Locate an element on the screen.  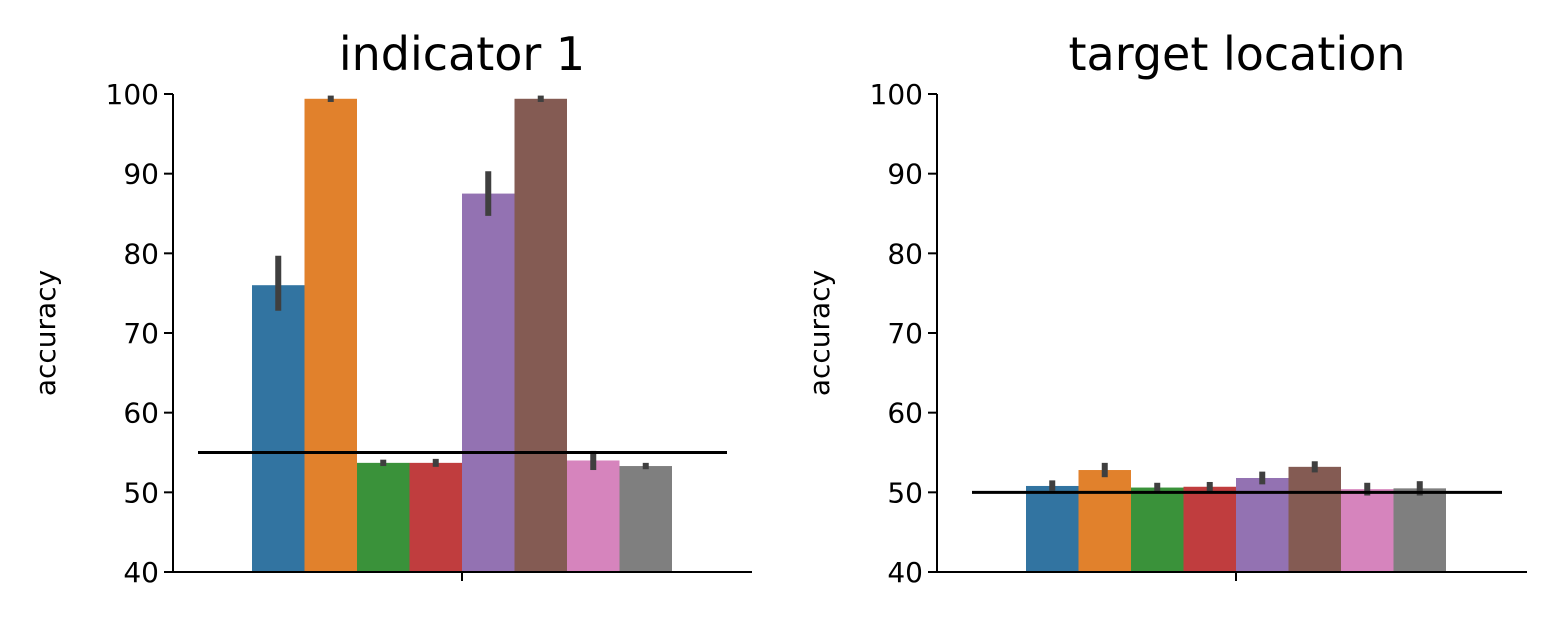
chart-title: target location is located at coordinates (1236, 54).